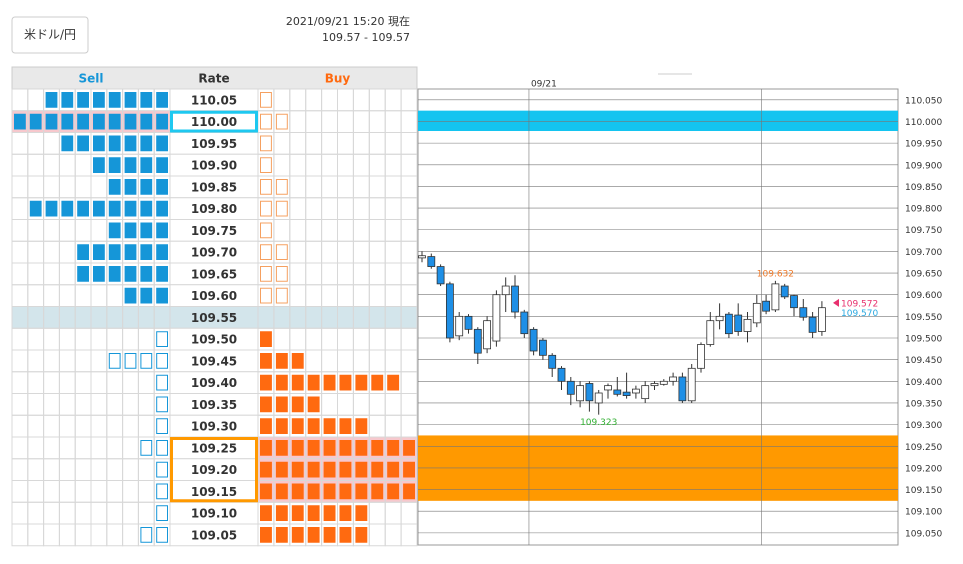  Describe the element at coordinates (130, 361) in the screenshot. I see `sell-open-block` at that location.